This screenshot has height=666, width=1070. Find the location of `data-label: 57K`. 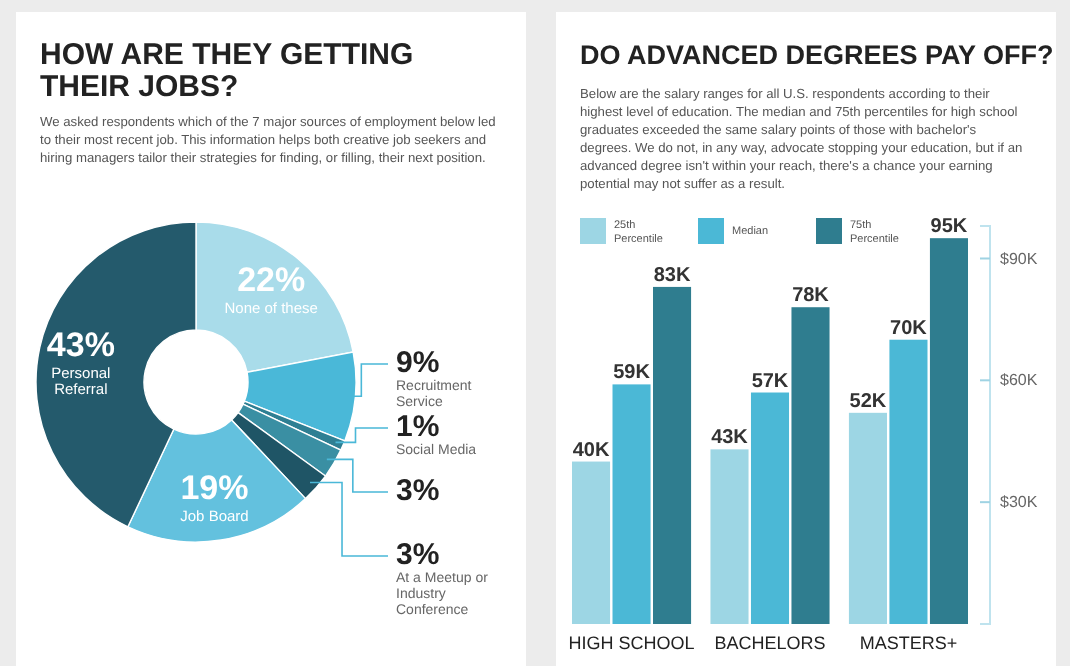

data-label: 57K is located at coordinates (770, 381).